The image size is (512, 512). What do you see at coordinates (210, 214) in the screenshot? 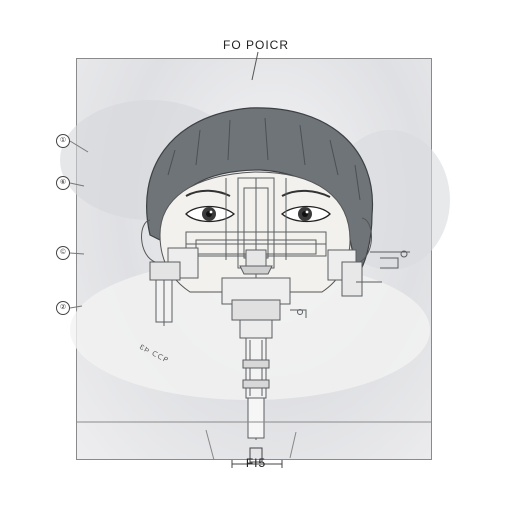
I see `left-eye` at bounding box center [210, 214].